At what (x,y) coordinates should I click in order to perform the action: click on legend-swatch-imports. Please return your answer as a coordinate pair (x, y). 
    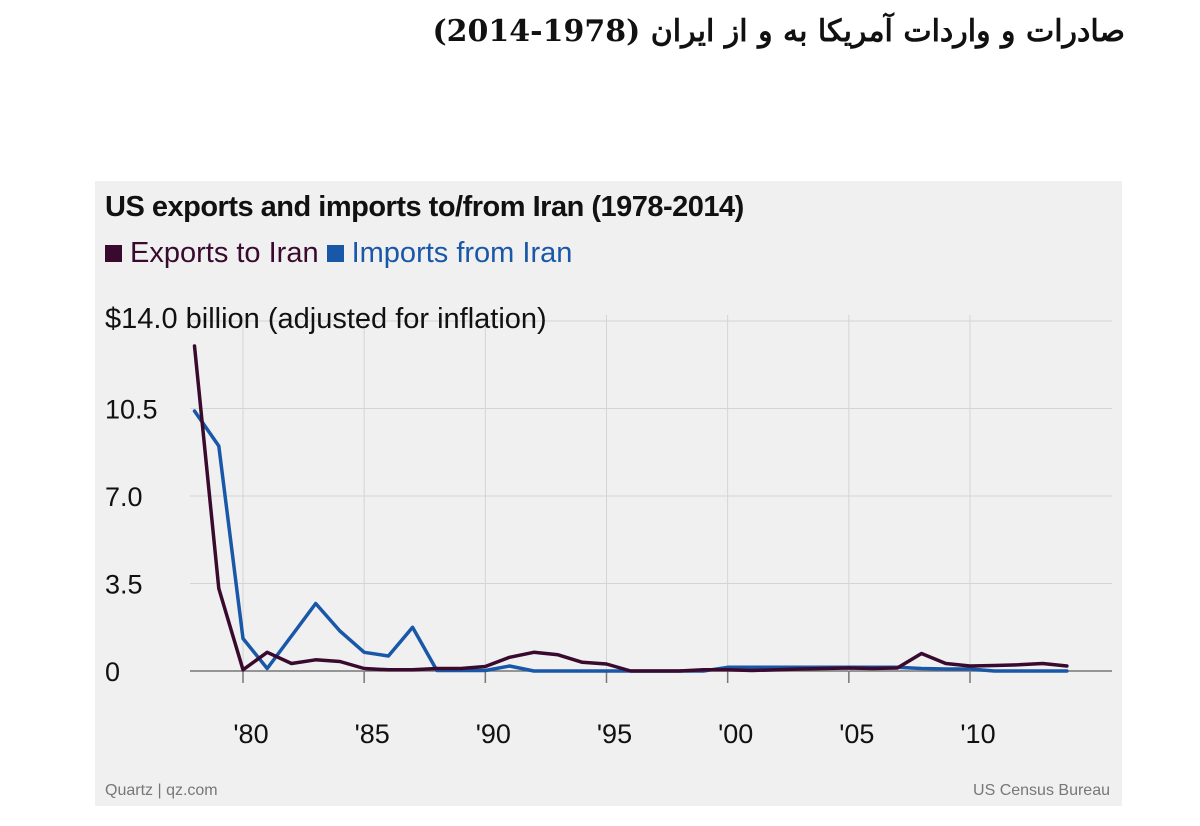
    Looking at the image, I should click on (335, 253).